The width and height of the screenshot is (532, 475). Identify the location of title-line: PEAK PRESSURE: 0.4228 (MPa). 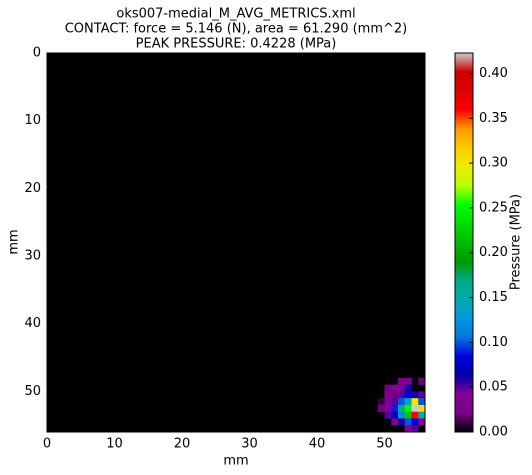
(236, 44).